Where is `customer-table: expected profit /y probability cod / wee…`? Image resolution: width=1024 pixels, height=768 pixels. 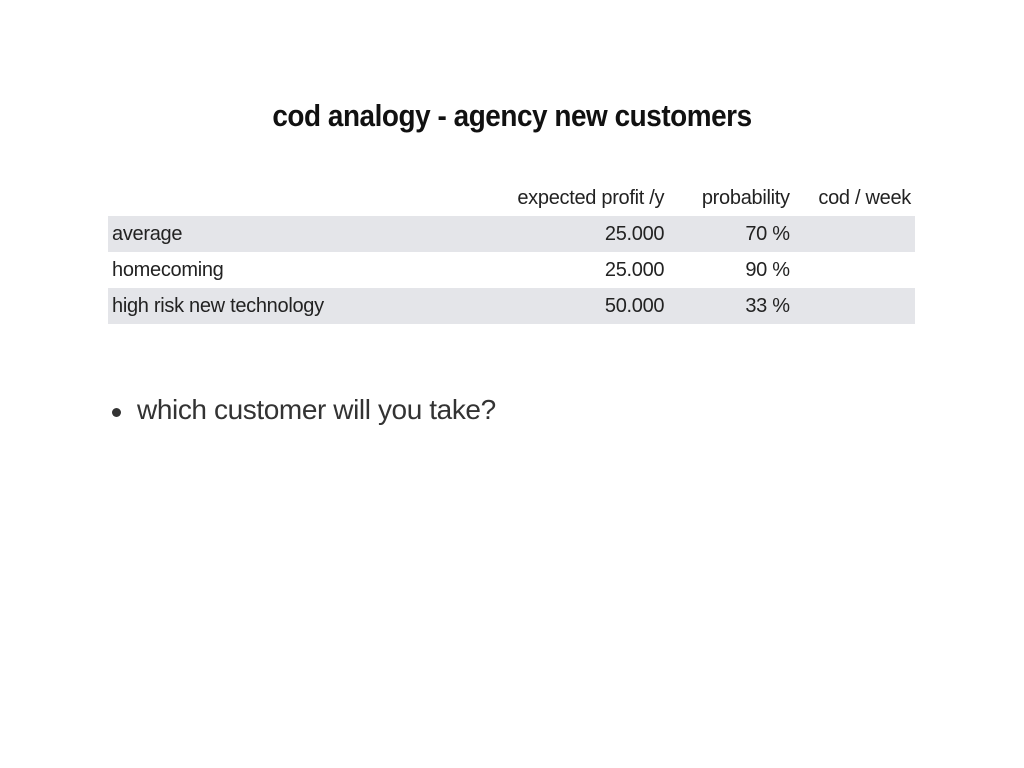 customer-table: expected profit /y probability cod / wee… is located at coordinates (511, 252).